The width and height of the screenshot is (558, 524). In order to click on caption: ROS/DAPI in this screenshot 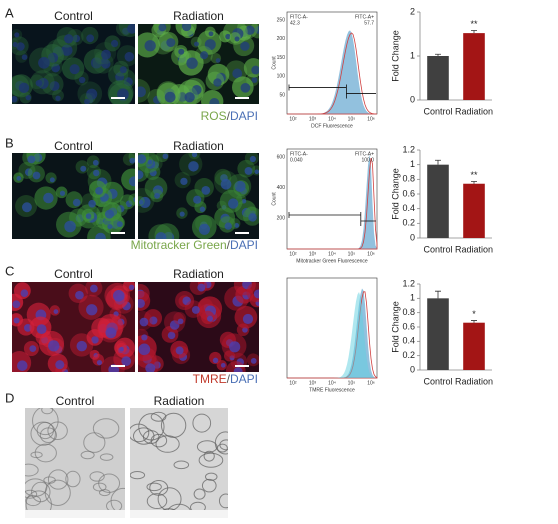, I will do `click(229, 116)`.